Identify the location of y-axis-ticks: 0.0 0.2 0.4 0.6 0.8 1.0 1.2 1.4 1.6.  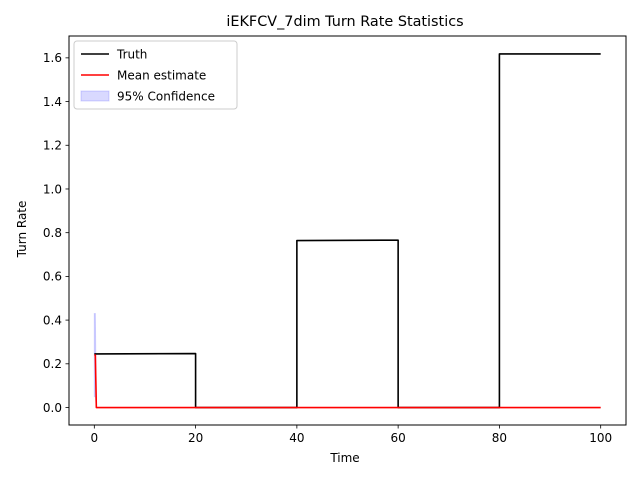
(56, 233).